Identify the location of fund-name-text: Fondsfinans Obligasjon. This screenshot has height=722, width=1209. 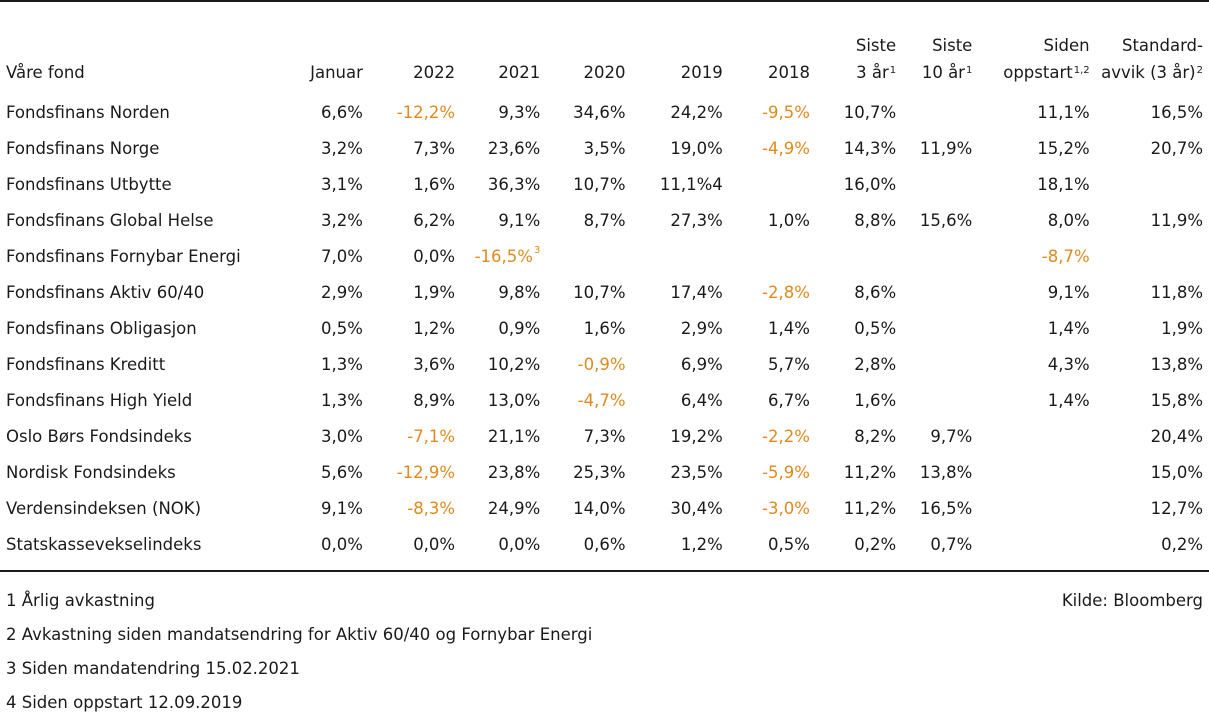
(101, 328).